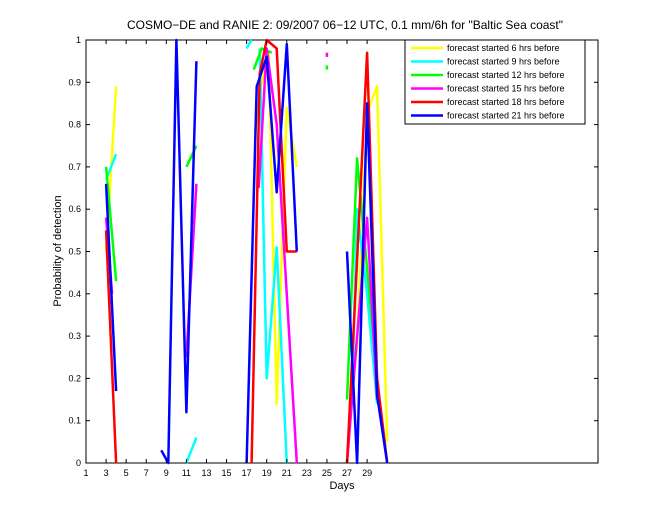  I want to click on y-tick-label: 0.1, so click(74, 421).